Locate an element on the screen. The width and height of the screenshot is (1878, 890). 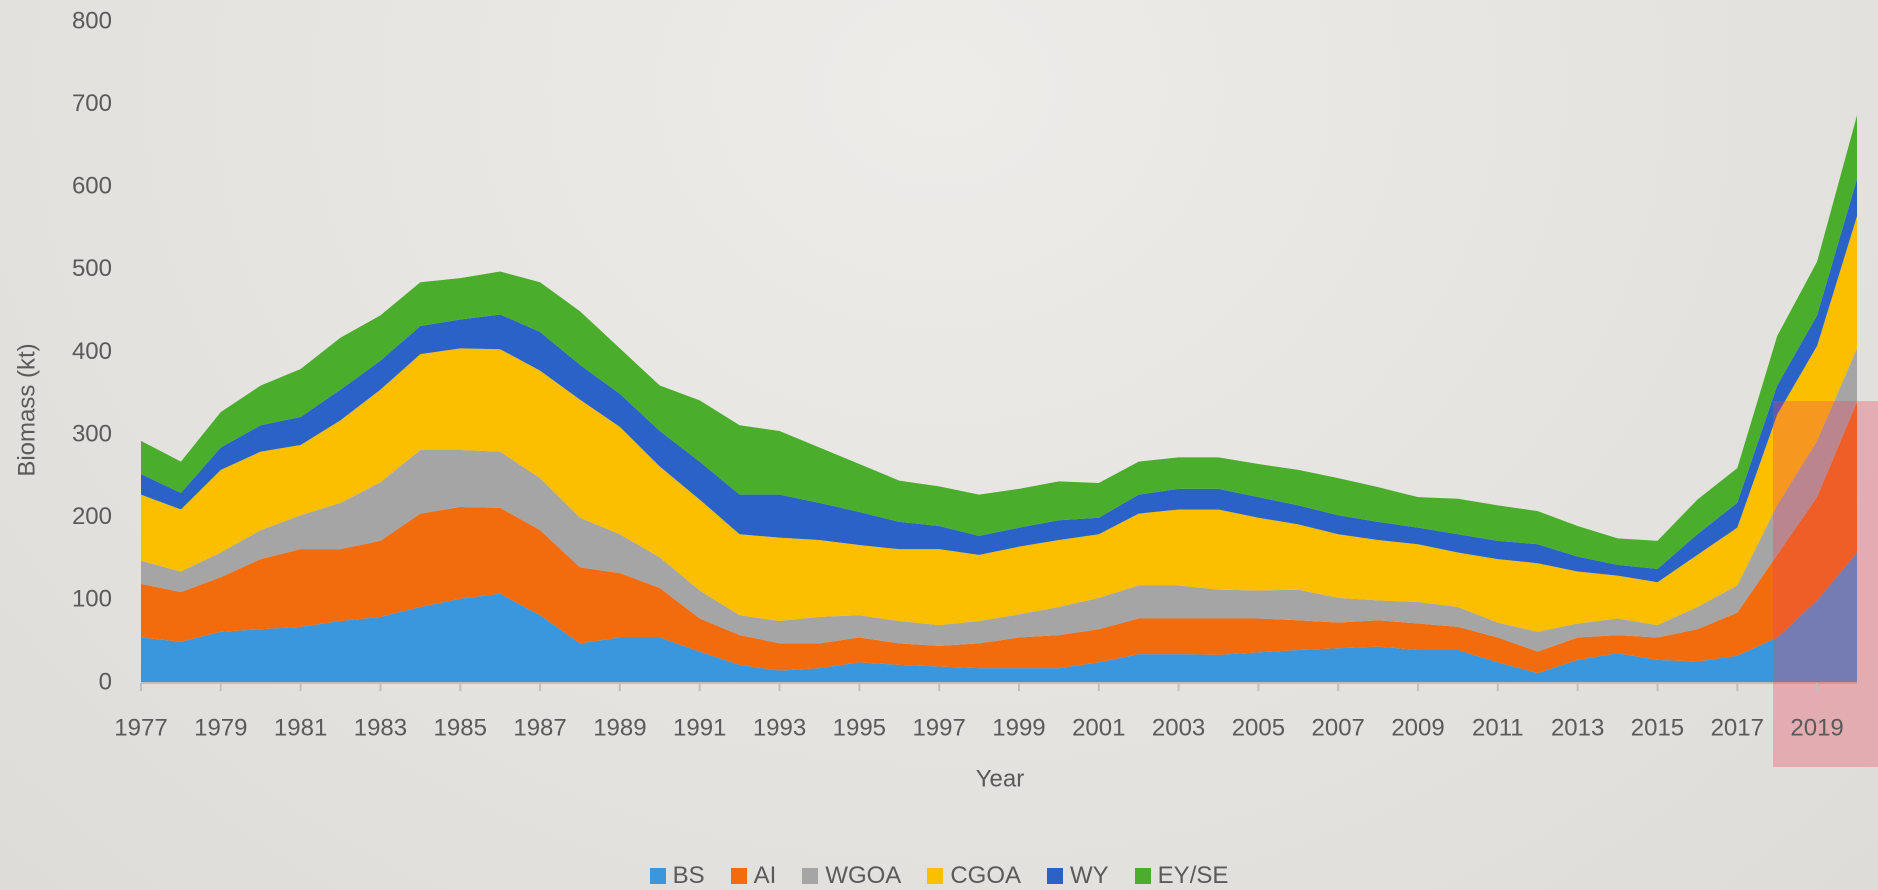
y-tick-label: 700 is located at coordinates (92, 103).